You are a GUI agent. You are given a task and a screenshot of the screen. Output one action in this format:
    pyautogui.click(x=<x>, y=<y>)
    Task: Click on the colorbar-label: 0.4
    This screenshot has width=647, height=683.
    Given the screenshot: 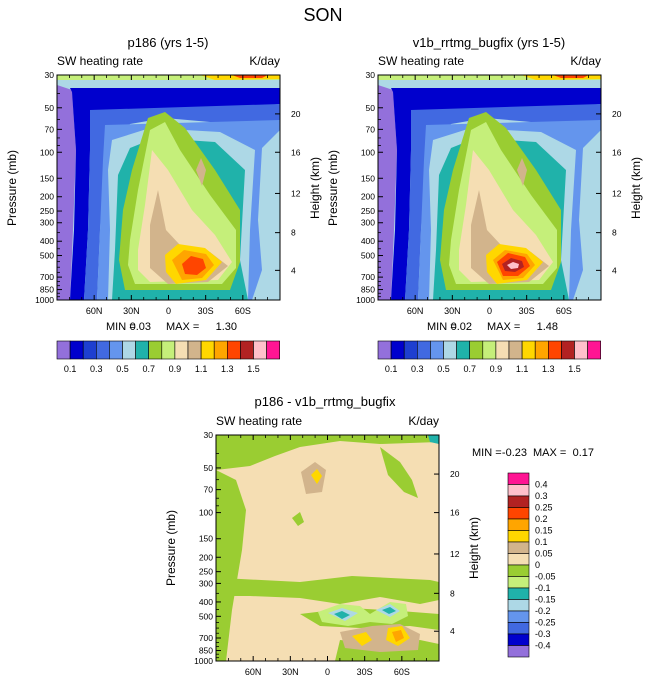 What is the action you would take?
    pyautogui.click(x=541, y=485)
    